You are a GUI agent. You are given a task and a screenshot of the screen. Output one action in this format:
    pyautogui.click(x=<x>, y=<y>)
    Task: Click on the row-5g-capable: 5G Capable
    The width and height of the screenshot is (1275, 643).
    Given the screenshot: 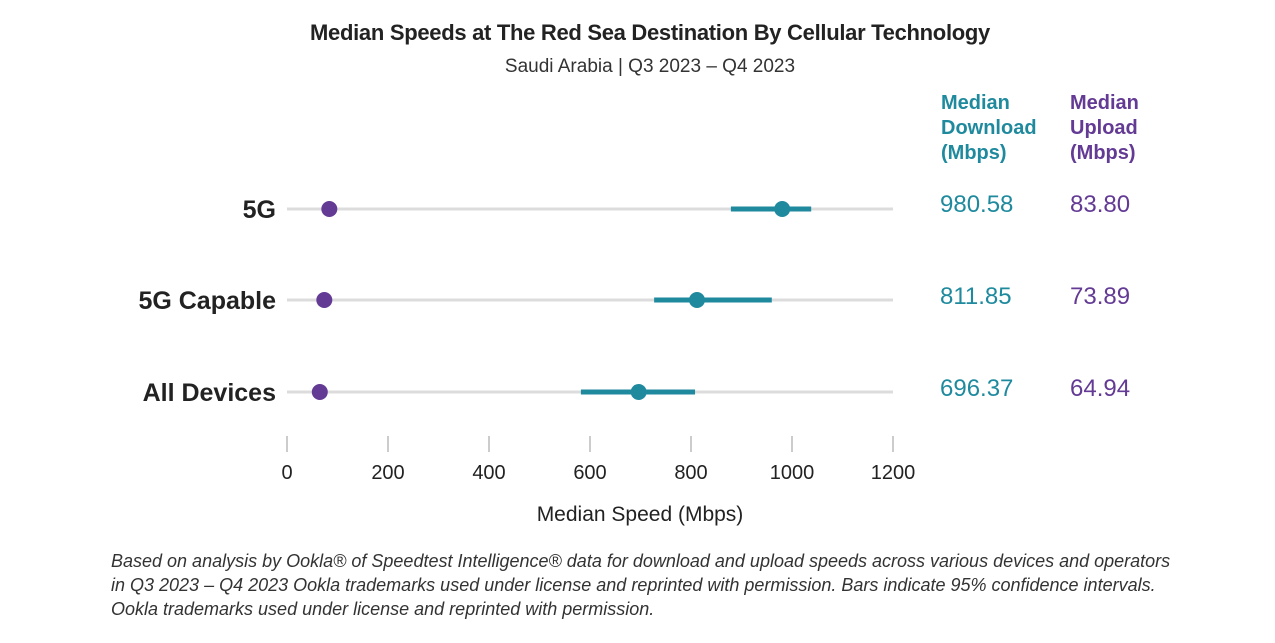 What is the action you would take?
    pyautogui.click(x=515, y=301)
    